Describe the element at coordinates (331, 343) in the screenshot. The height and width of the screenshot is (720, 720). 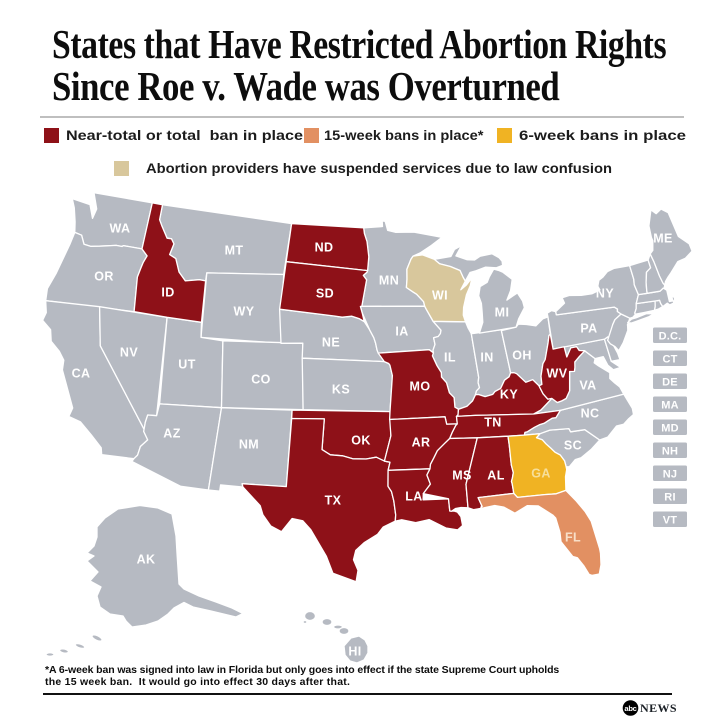
I see `svg-text: NE` at that location.